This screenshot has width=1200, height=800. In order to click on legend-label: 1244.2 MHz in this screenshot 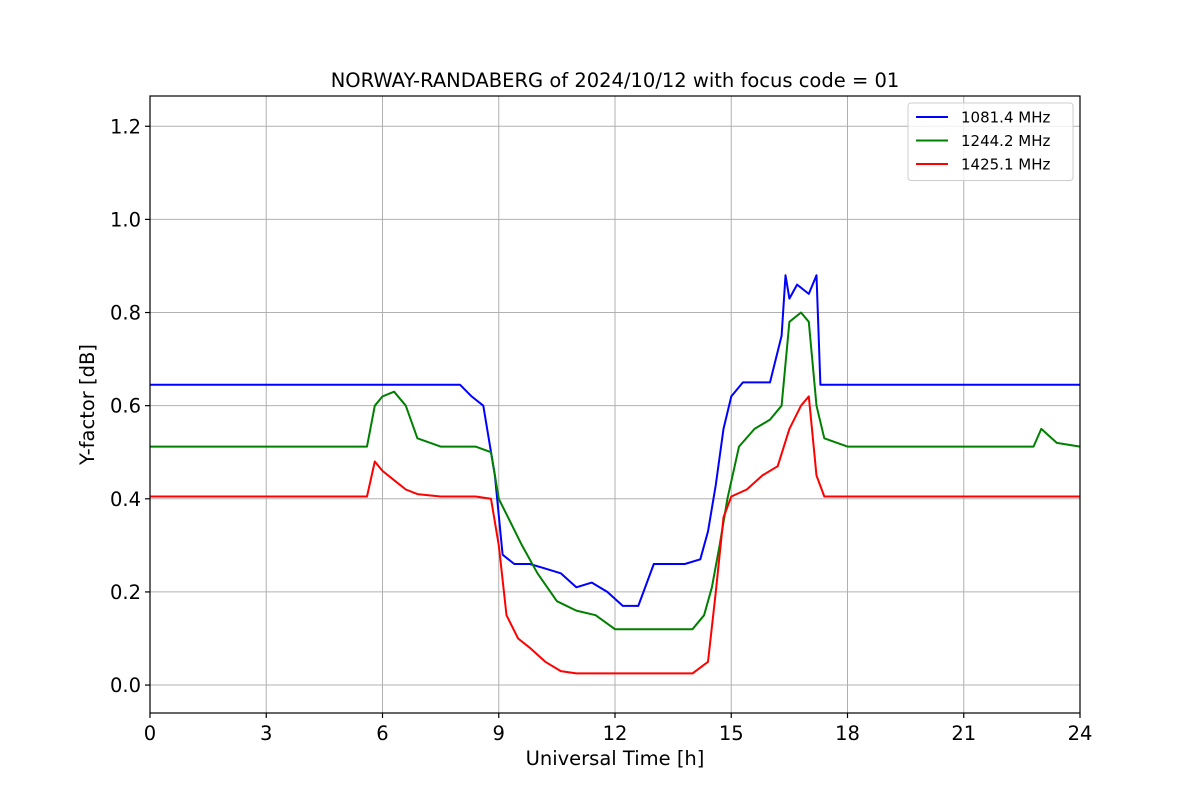, I will do `click(1005, 141)`.